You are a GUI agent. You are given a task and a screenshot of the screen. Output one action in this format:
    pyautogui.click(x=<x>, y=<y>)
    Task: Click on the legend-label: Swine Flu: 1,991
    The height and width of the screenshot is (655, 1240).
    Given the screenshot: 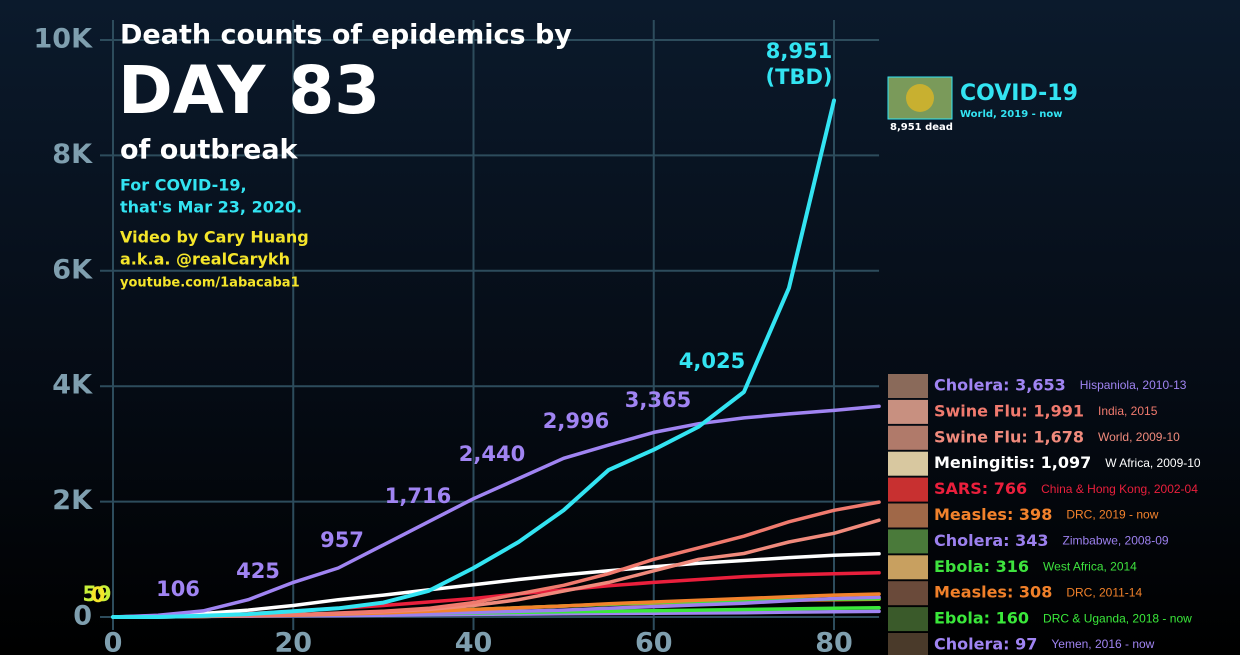 What is the action you would take?
    pyautogui.click(x=1009, y=410)
    